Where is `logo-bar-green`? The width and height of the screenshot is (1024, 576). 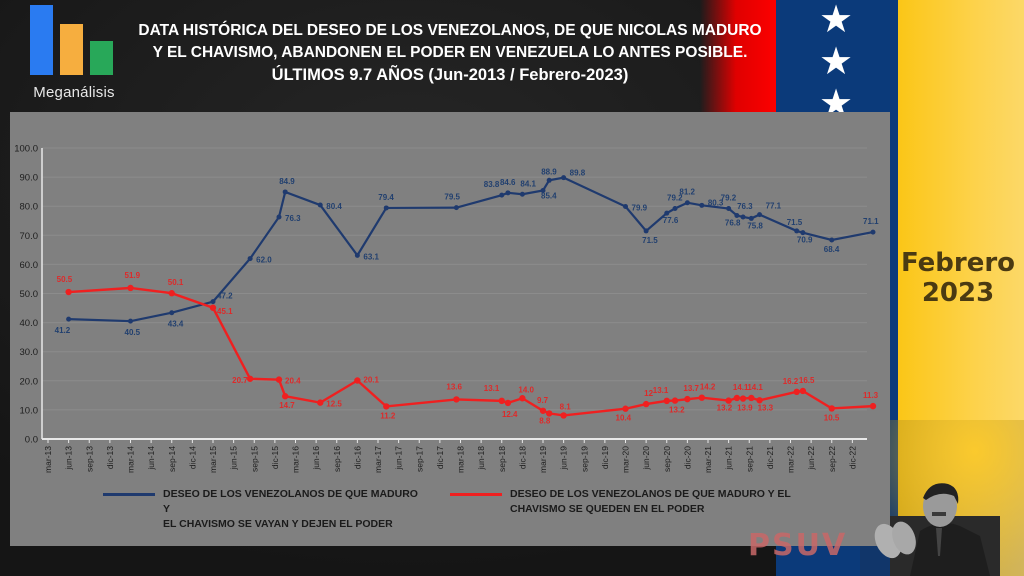 logo-bar-green is located at coordinates (101, 58).